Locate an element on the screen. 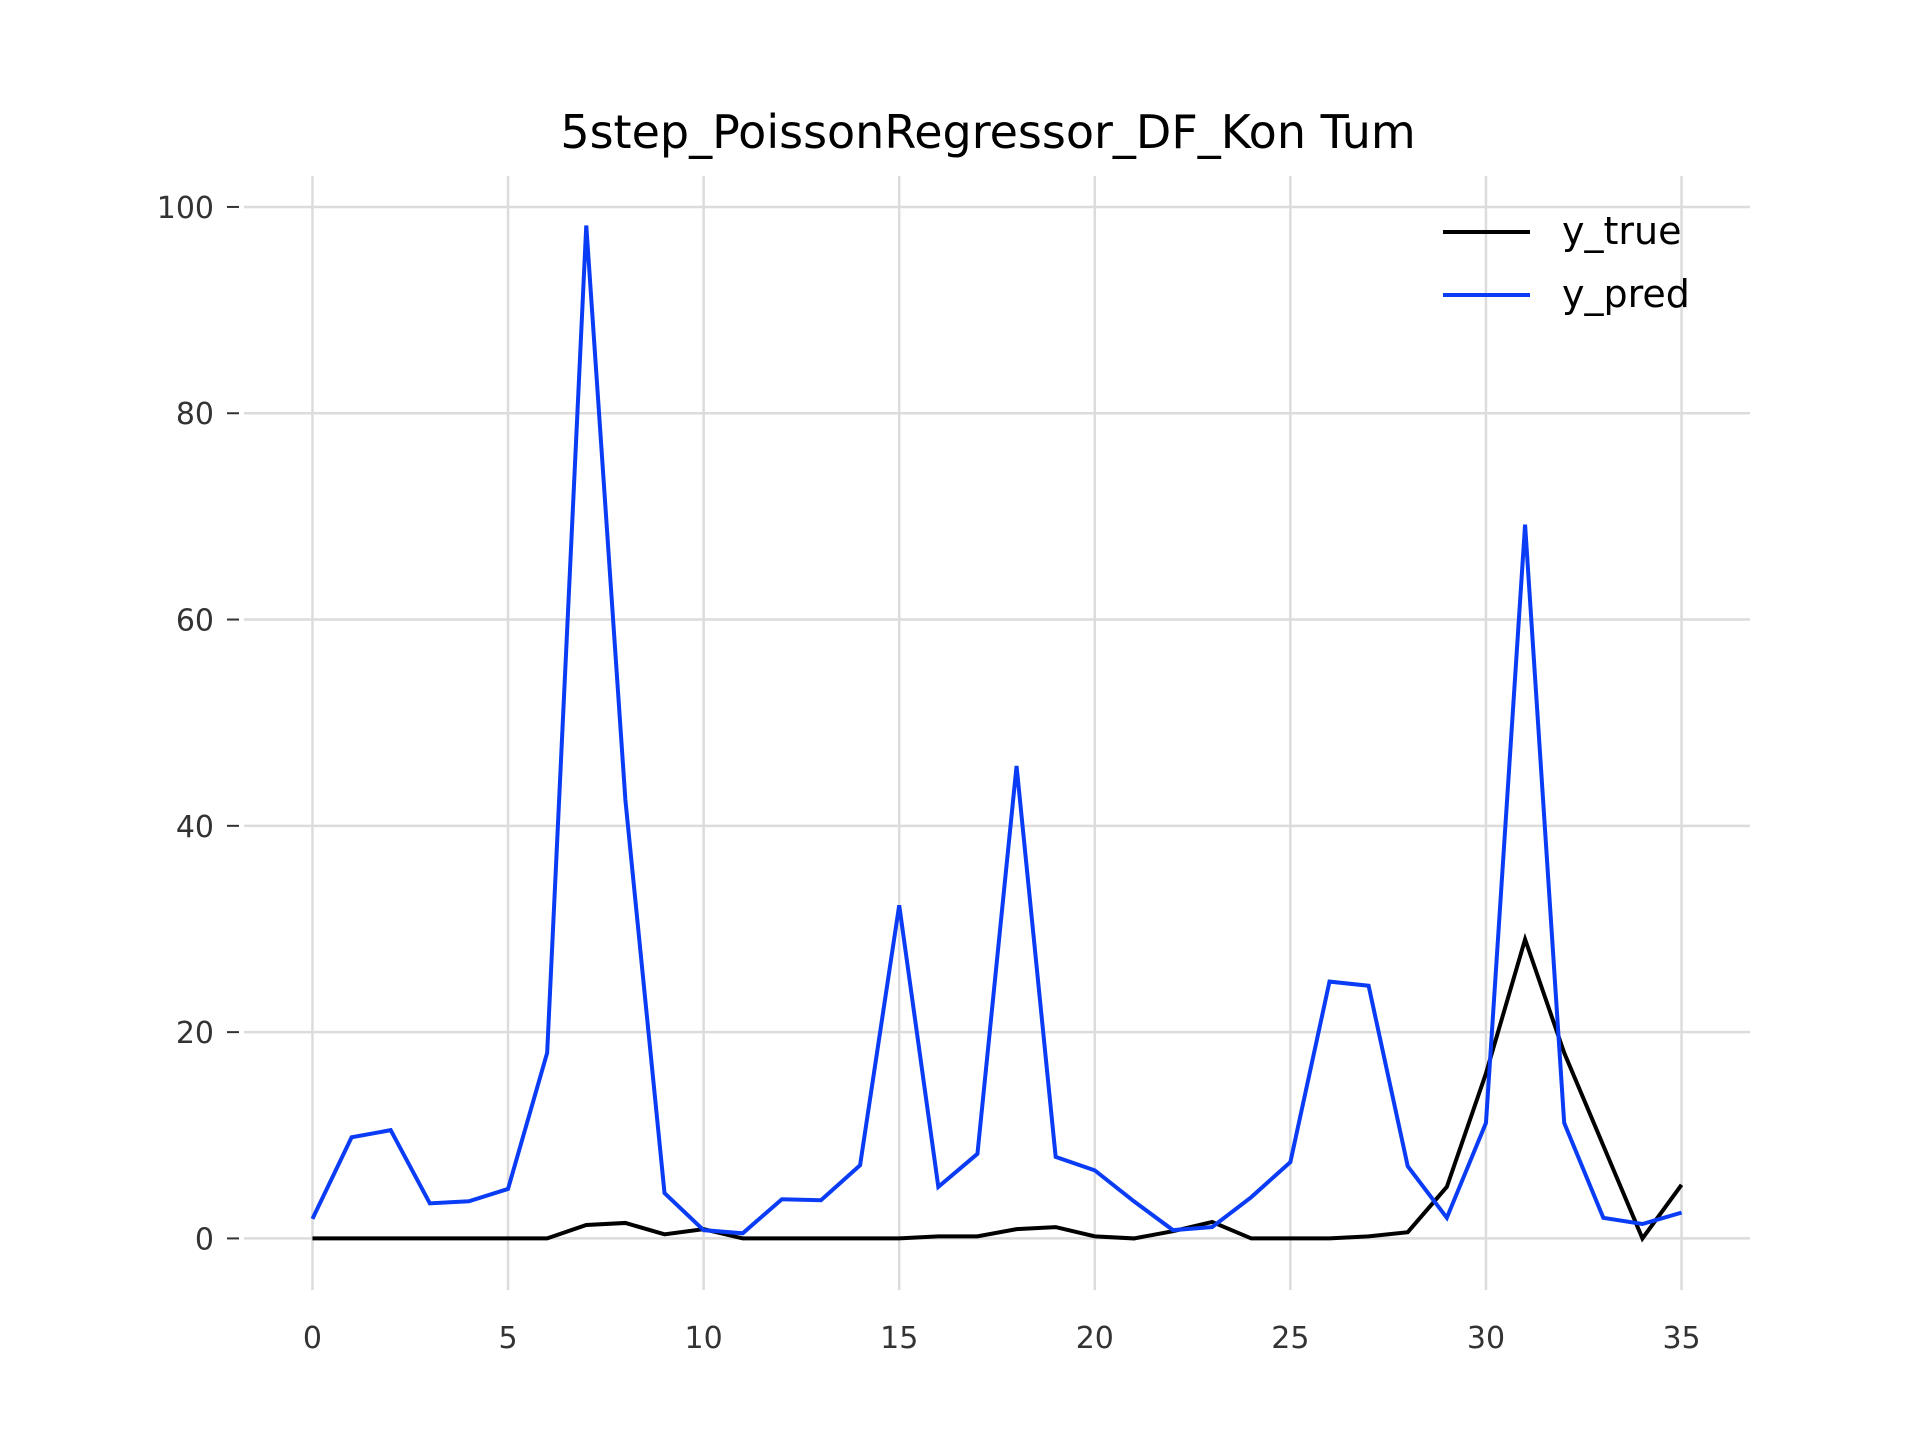 The height and width of the screenshot is (1440, 1920). y-tick-label: 80 is located at coordinates (195, 414).